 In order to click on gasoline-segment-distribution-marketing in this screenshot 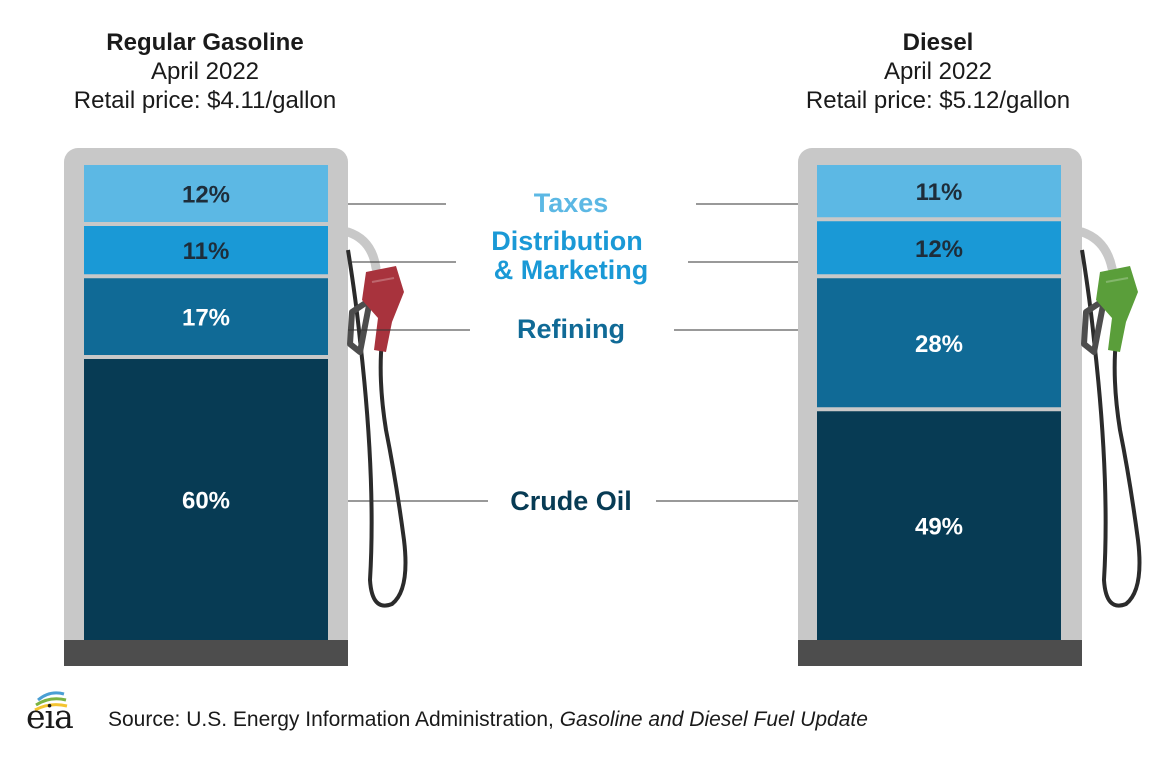, I will do `click(206, 250)`.